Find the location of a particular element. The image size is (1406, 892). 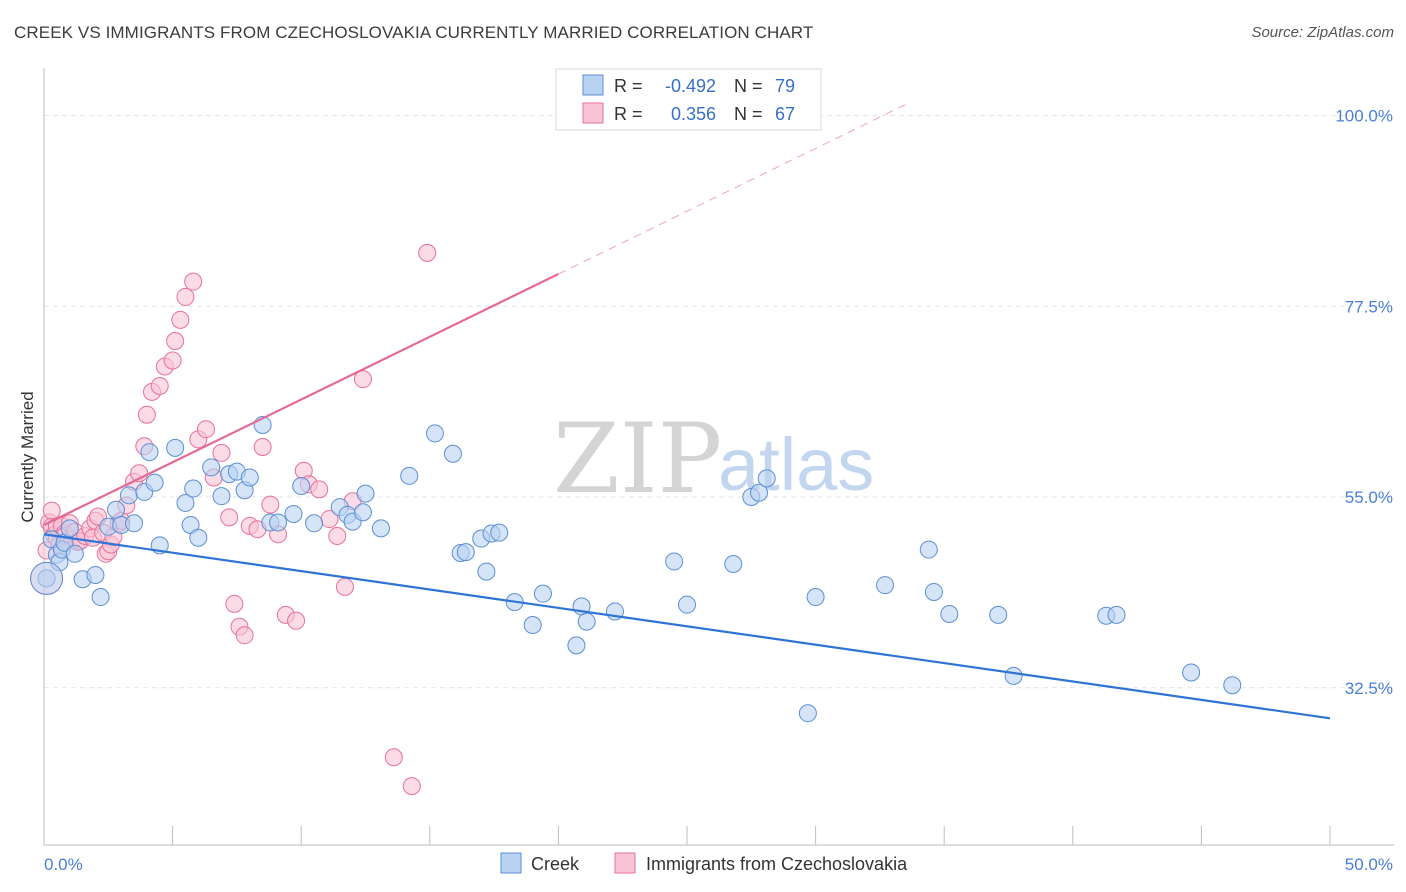

czech-trend-line is located at coordinates (301, 399).